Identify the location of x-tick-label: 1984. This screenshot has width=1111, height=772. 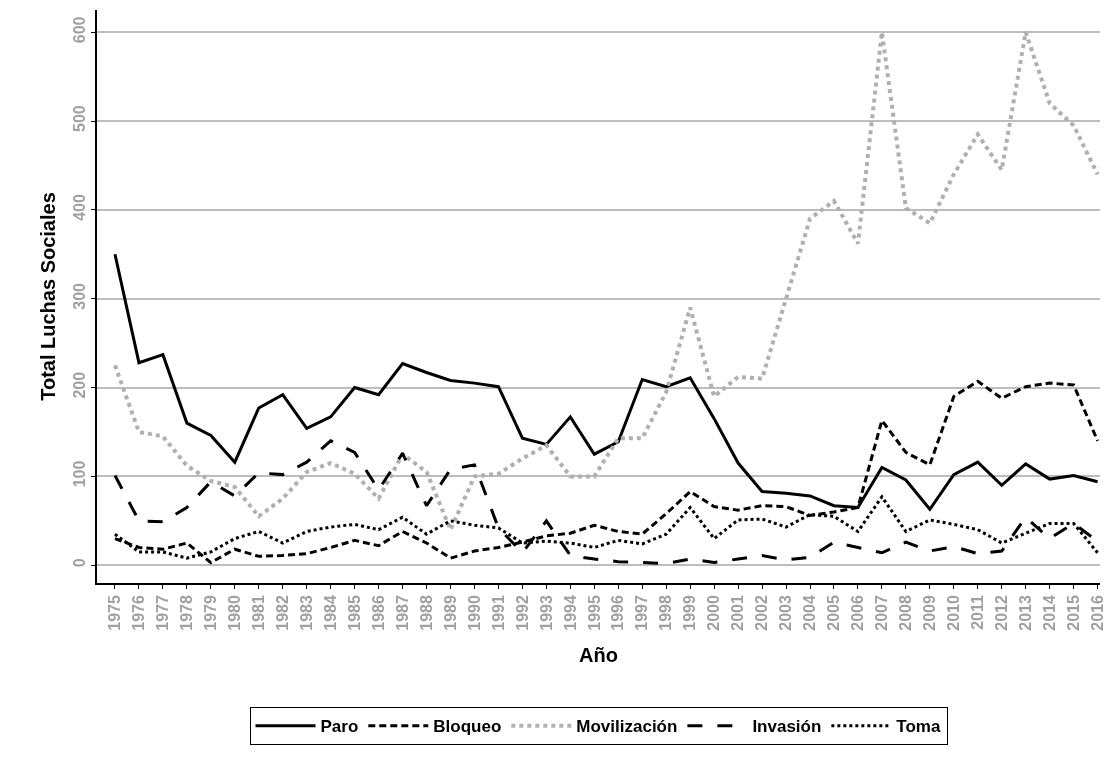
(330, 613).